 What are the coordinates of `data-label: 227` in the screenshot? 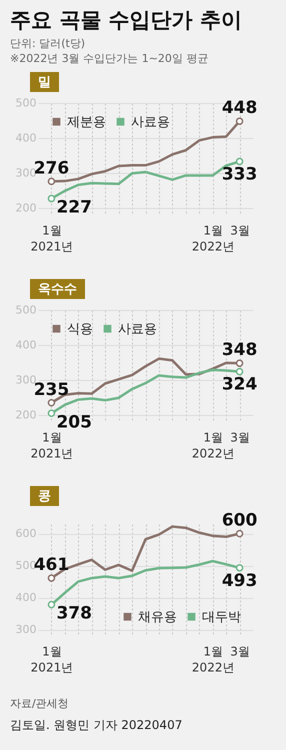 It's located at (74, 208).